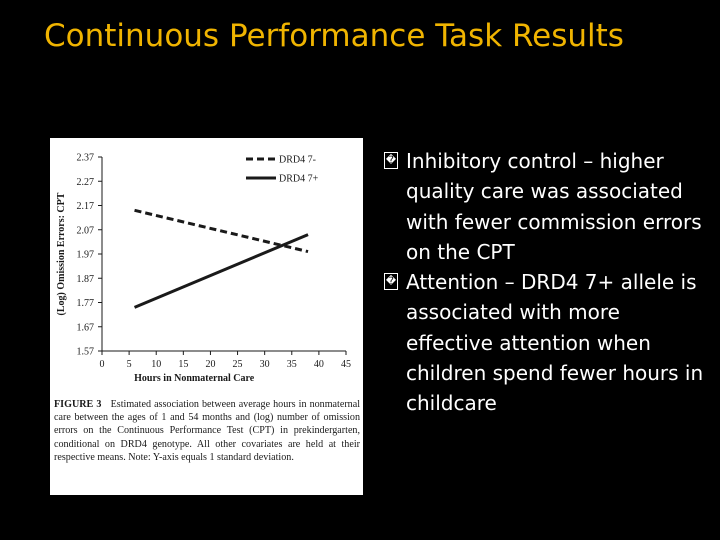 This screenshot has height=540, width=720. I want to click on y-axis-label: (Log) Omission Errors: CPT, so click(61, 253).